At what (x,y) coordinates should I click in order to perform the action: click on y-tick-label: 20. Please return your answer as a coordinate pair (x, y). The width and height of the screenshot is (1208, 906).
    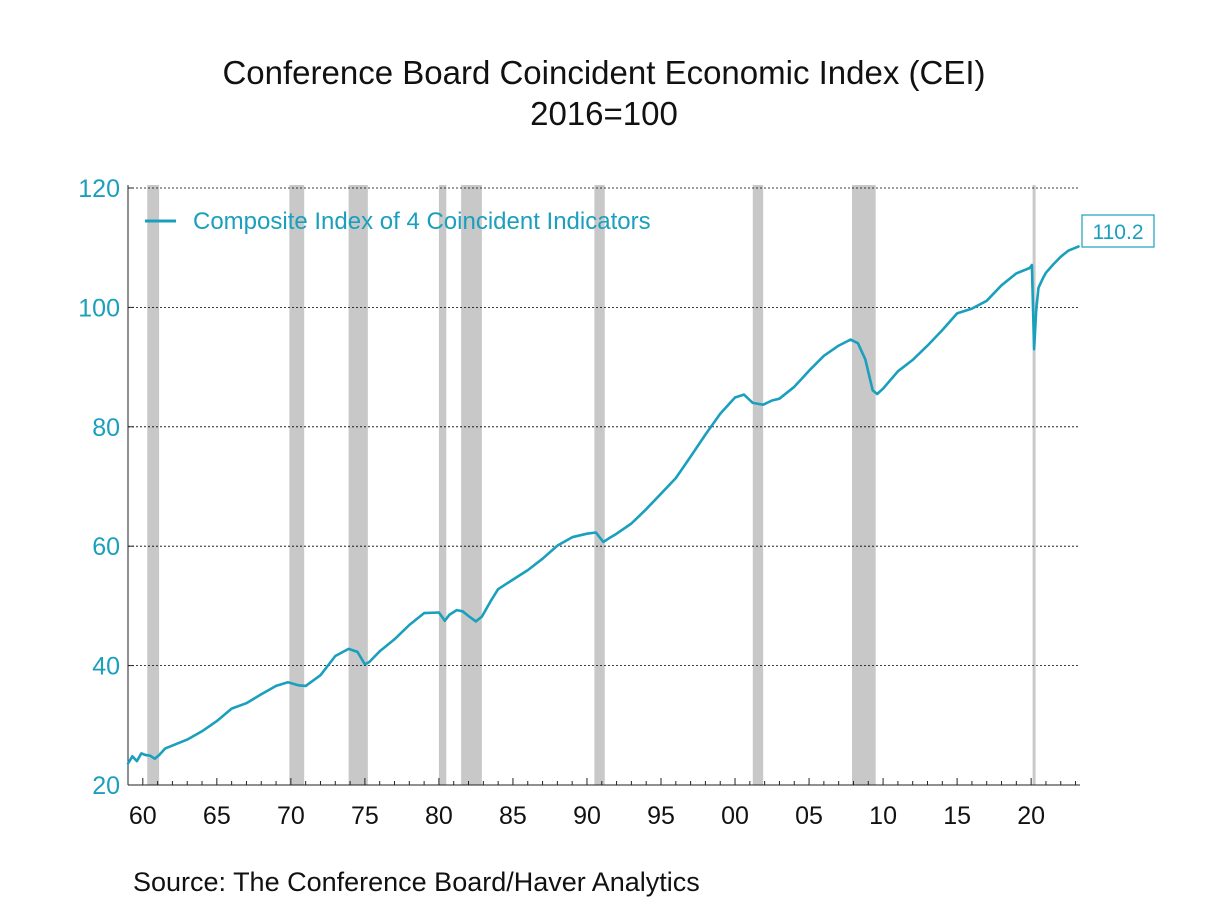
    Looking at the image, I should click on (106, 786).